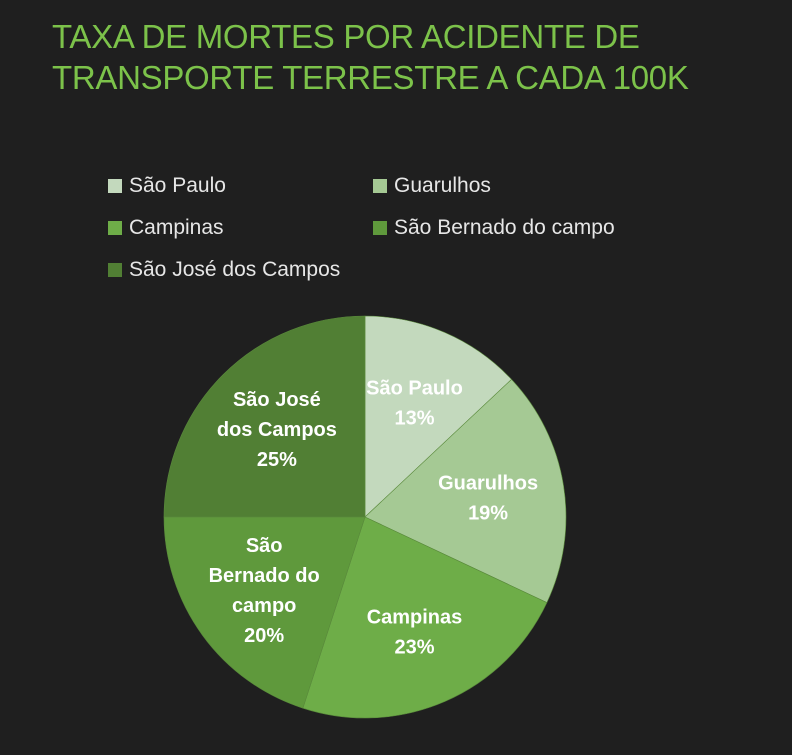 Image resolution: width=792 pixels, height=755 pixels. I want to click on legend-item-sao-bernado-do-campo: São Bernado do campo, so click(494, 228).